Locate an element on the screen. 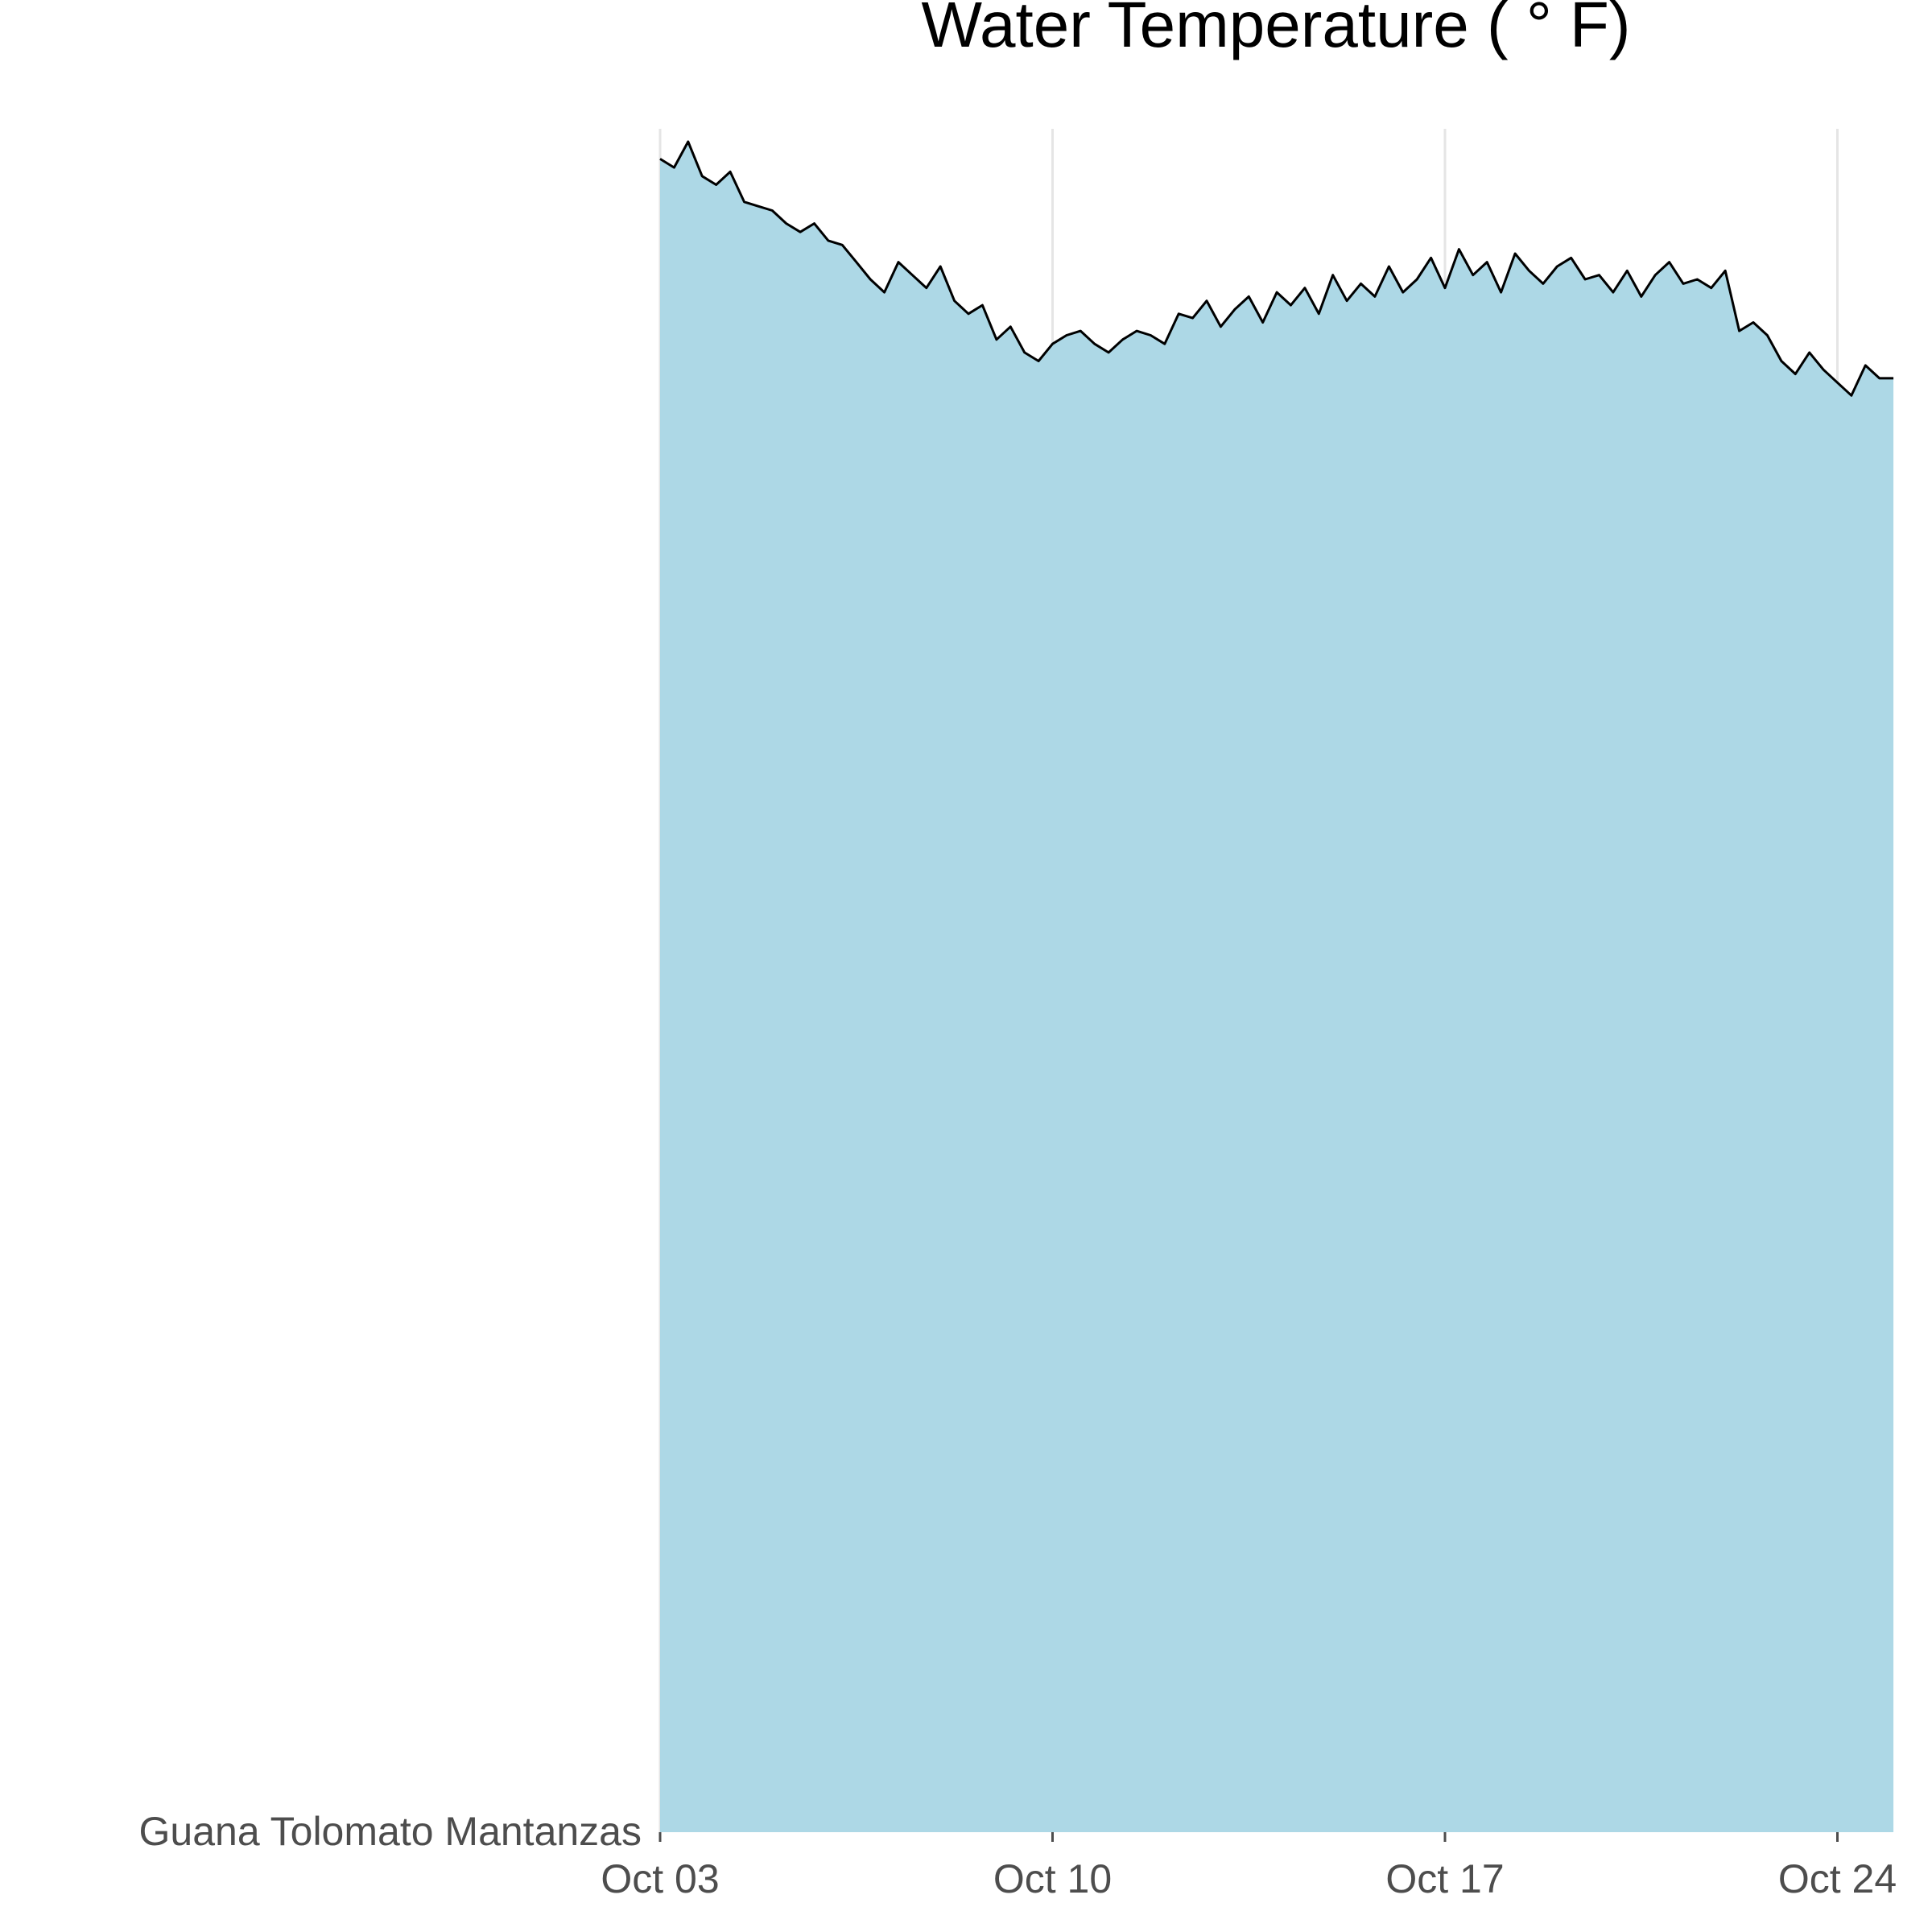  x-axis-ticks: Oct 03 Oct 10 Oct 17 Oct 24 is located at coordinates (1249, 1866).